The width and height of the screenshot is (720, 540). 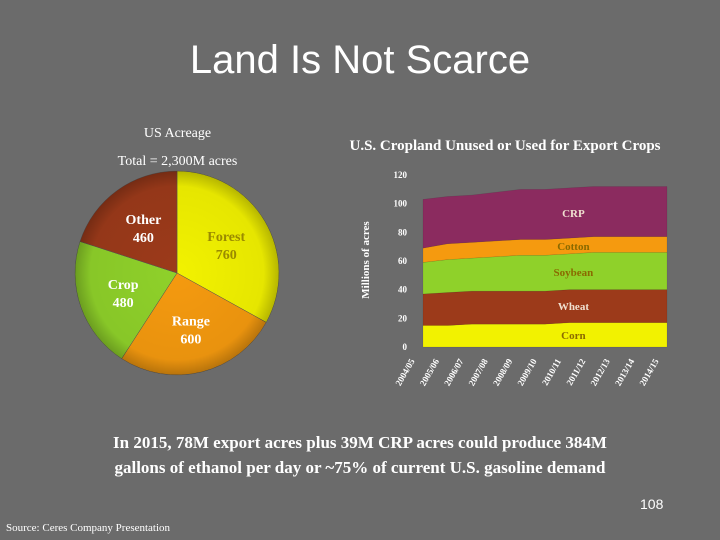 What do you see at coordinates (226, 255) in the screenshot?
I see `pie-value-forest: 760` at bounding box center [226, 255].